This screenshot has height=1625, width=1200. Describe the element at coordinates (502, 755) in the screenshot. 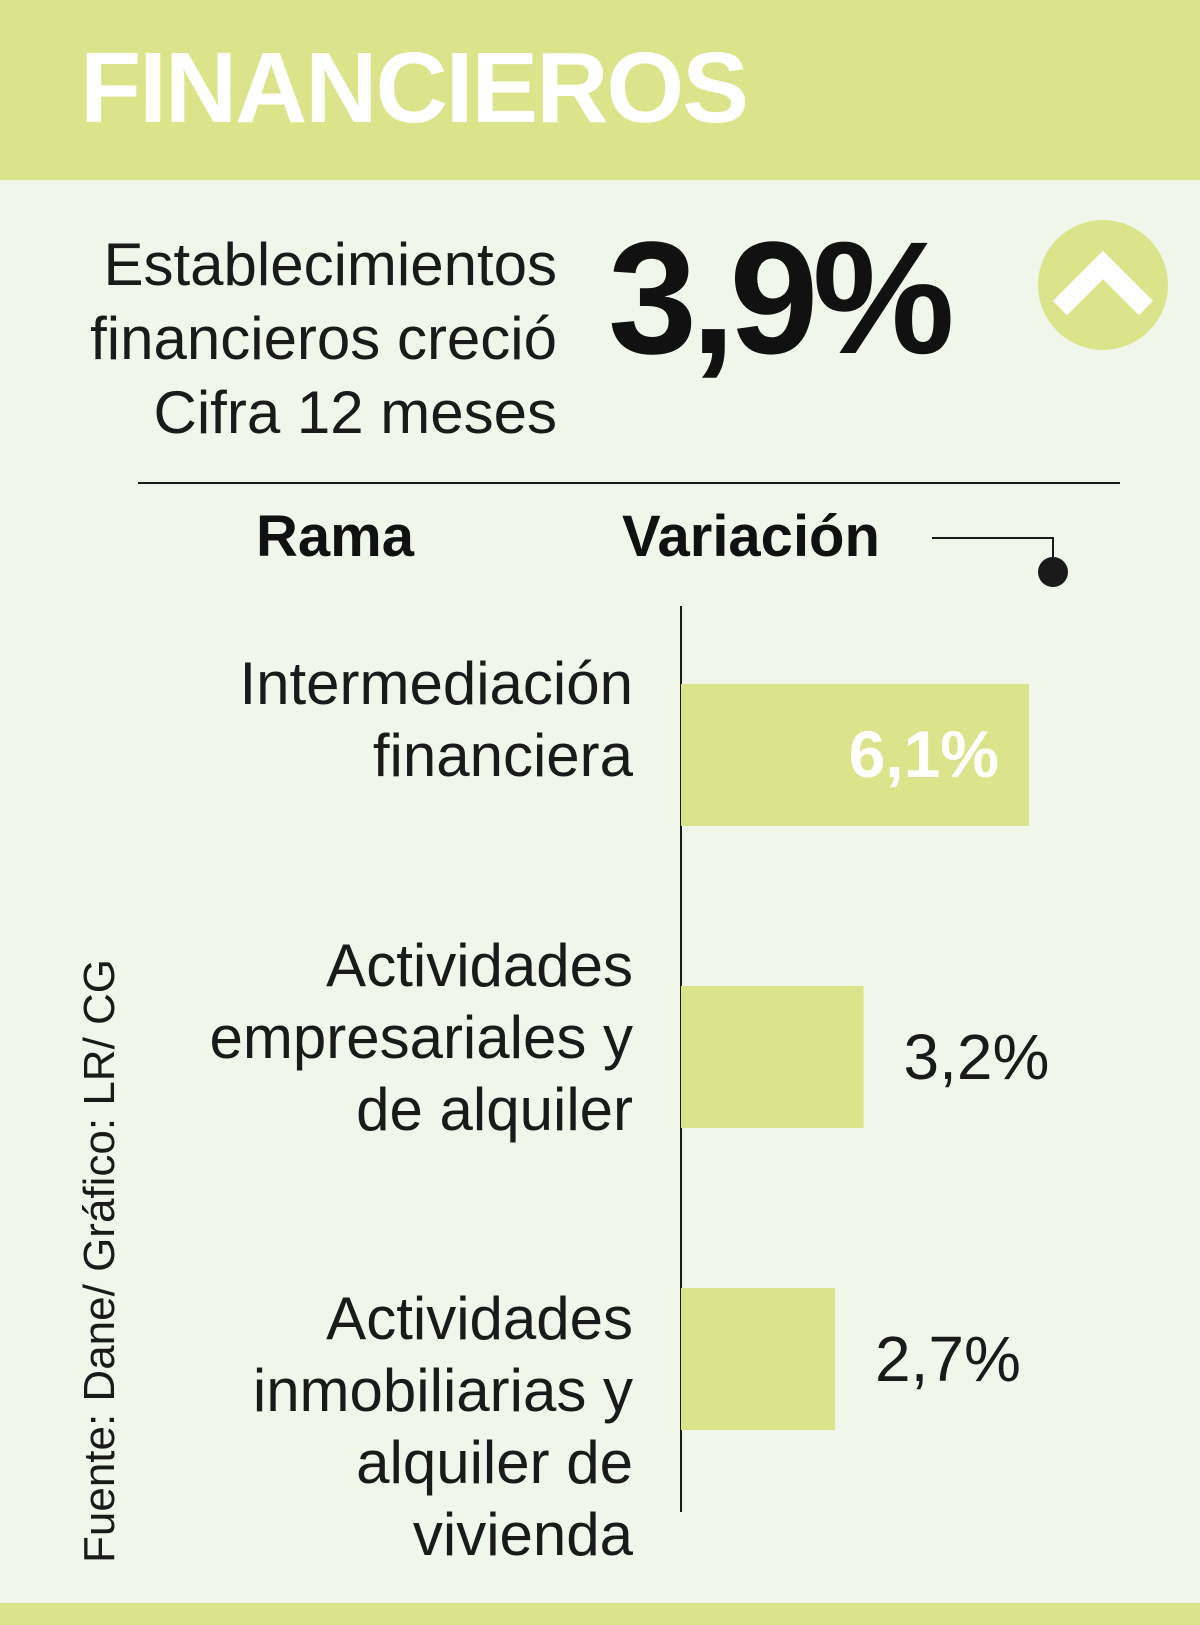

I see `category-label-0-line-1: financiera` at that location.